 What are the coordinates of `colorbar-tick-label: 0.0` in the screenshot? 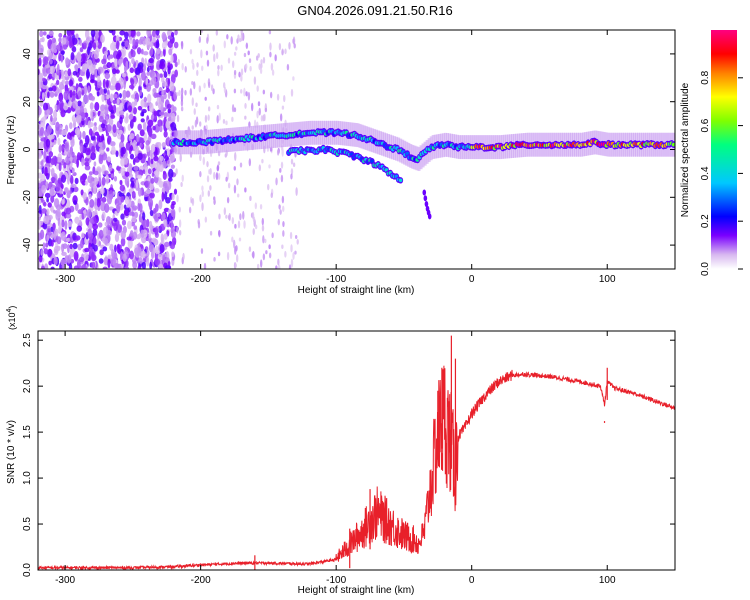 It's located at (705, 269).